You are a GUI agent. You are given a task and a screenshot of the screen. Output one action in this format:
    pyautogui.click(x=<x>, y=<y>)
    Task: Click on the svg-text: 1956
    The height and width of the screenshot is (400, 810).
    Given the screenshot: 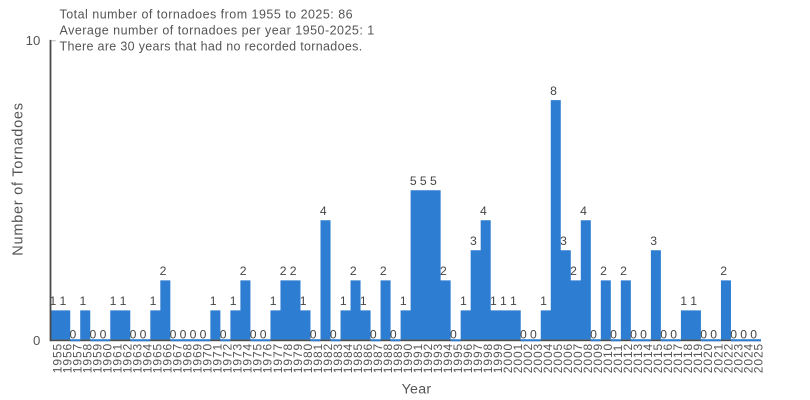 What is the action you would take?
    pyautogui.click(x=68, y=358)
    